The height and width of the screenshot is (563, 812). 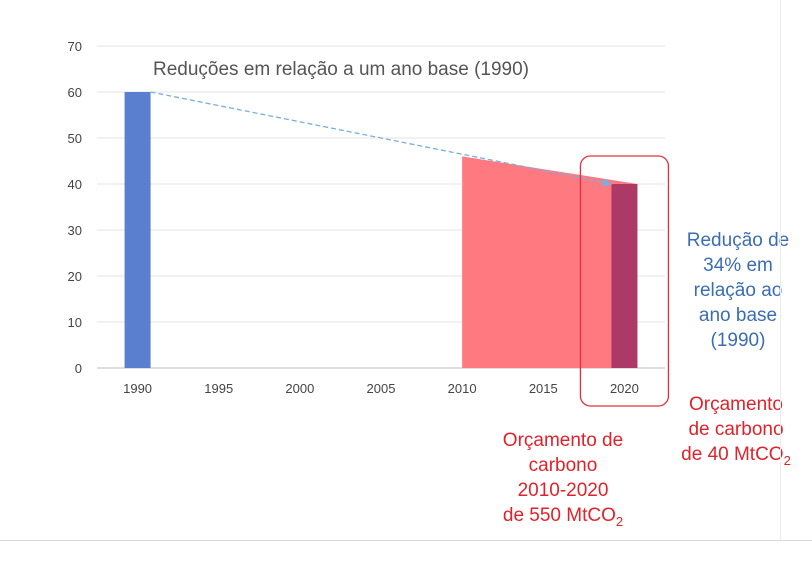 I want to click on y-tick-label: 30, so click(x=75, y=230).